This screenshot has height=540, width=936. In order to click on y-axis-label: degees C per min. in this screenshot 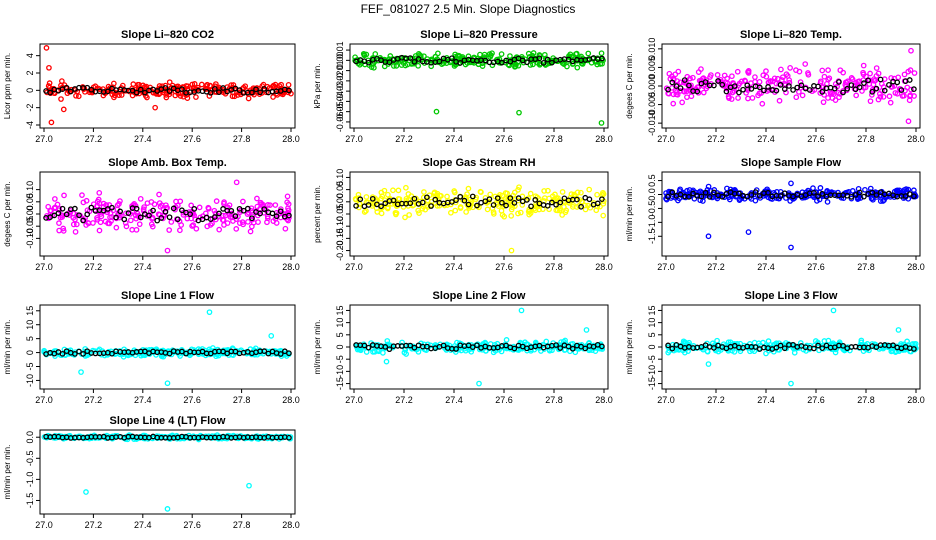, I will do `click(7, 213)`.